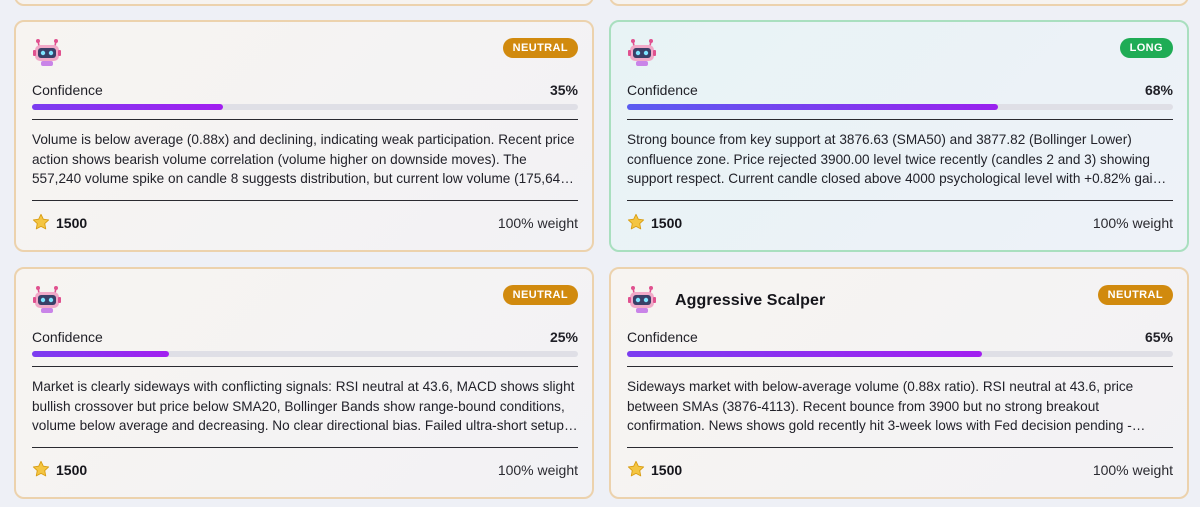 Image resolution: width=1200 pixels, height=507 pixels. What do you see at coordinates (899, 3) in the screenshot?
I see `card-stub-top-right` at bounding box center [899, 3].